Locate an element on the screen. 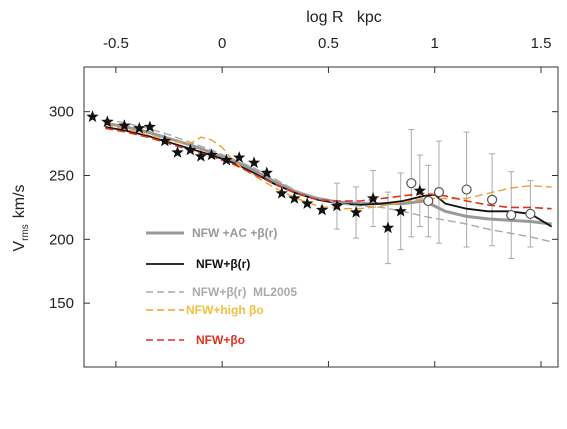 The image size is (567, 429). x-tick-label: 0 is located at coordinates (222, 43).